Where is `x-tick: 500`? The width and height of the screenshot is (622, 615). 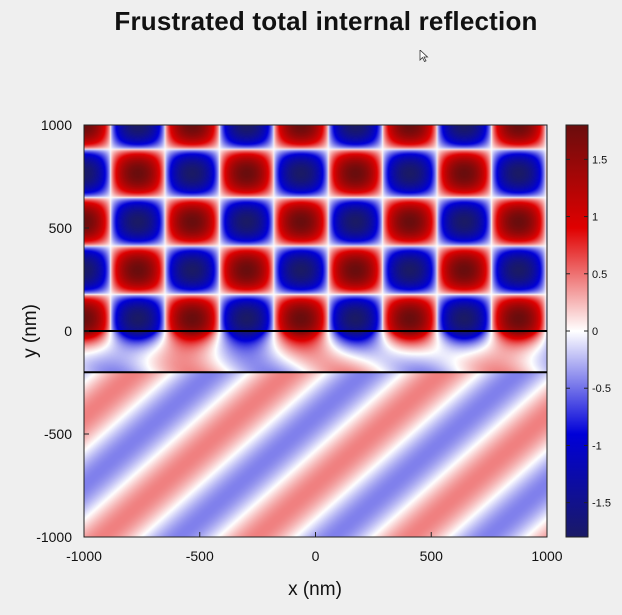
x-tick: 500 is located at coordinates (432, 548).